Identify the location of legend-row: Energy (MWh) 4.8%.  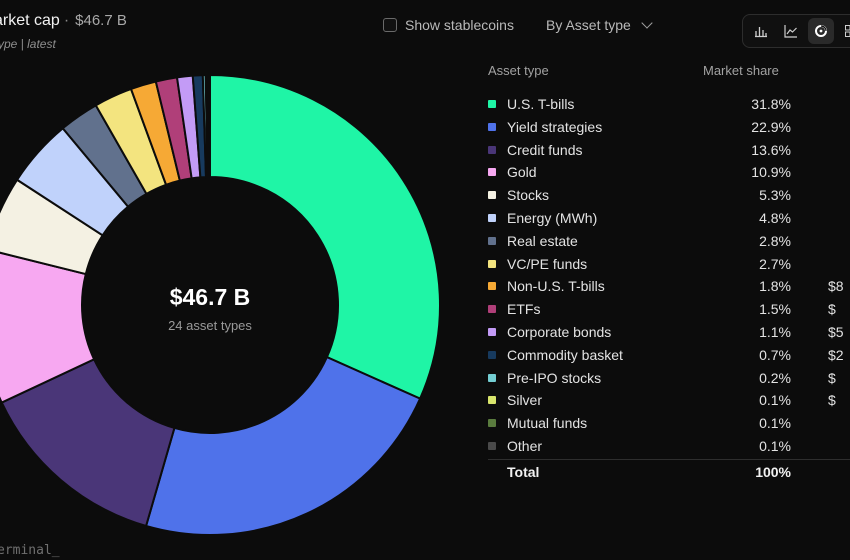
(669, 218).